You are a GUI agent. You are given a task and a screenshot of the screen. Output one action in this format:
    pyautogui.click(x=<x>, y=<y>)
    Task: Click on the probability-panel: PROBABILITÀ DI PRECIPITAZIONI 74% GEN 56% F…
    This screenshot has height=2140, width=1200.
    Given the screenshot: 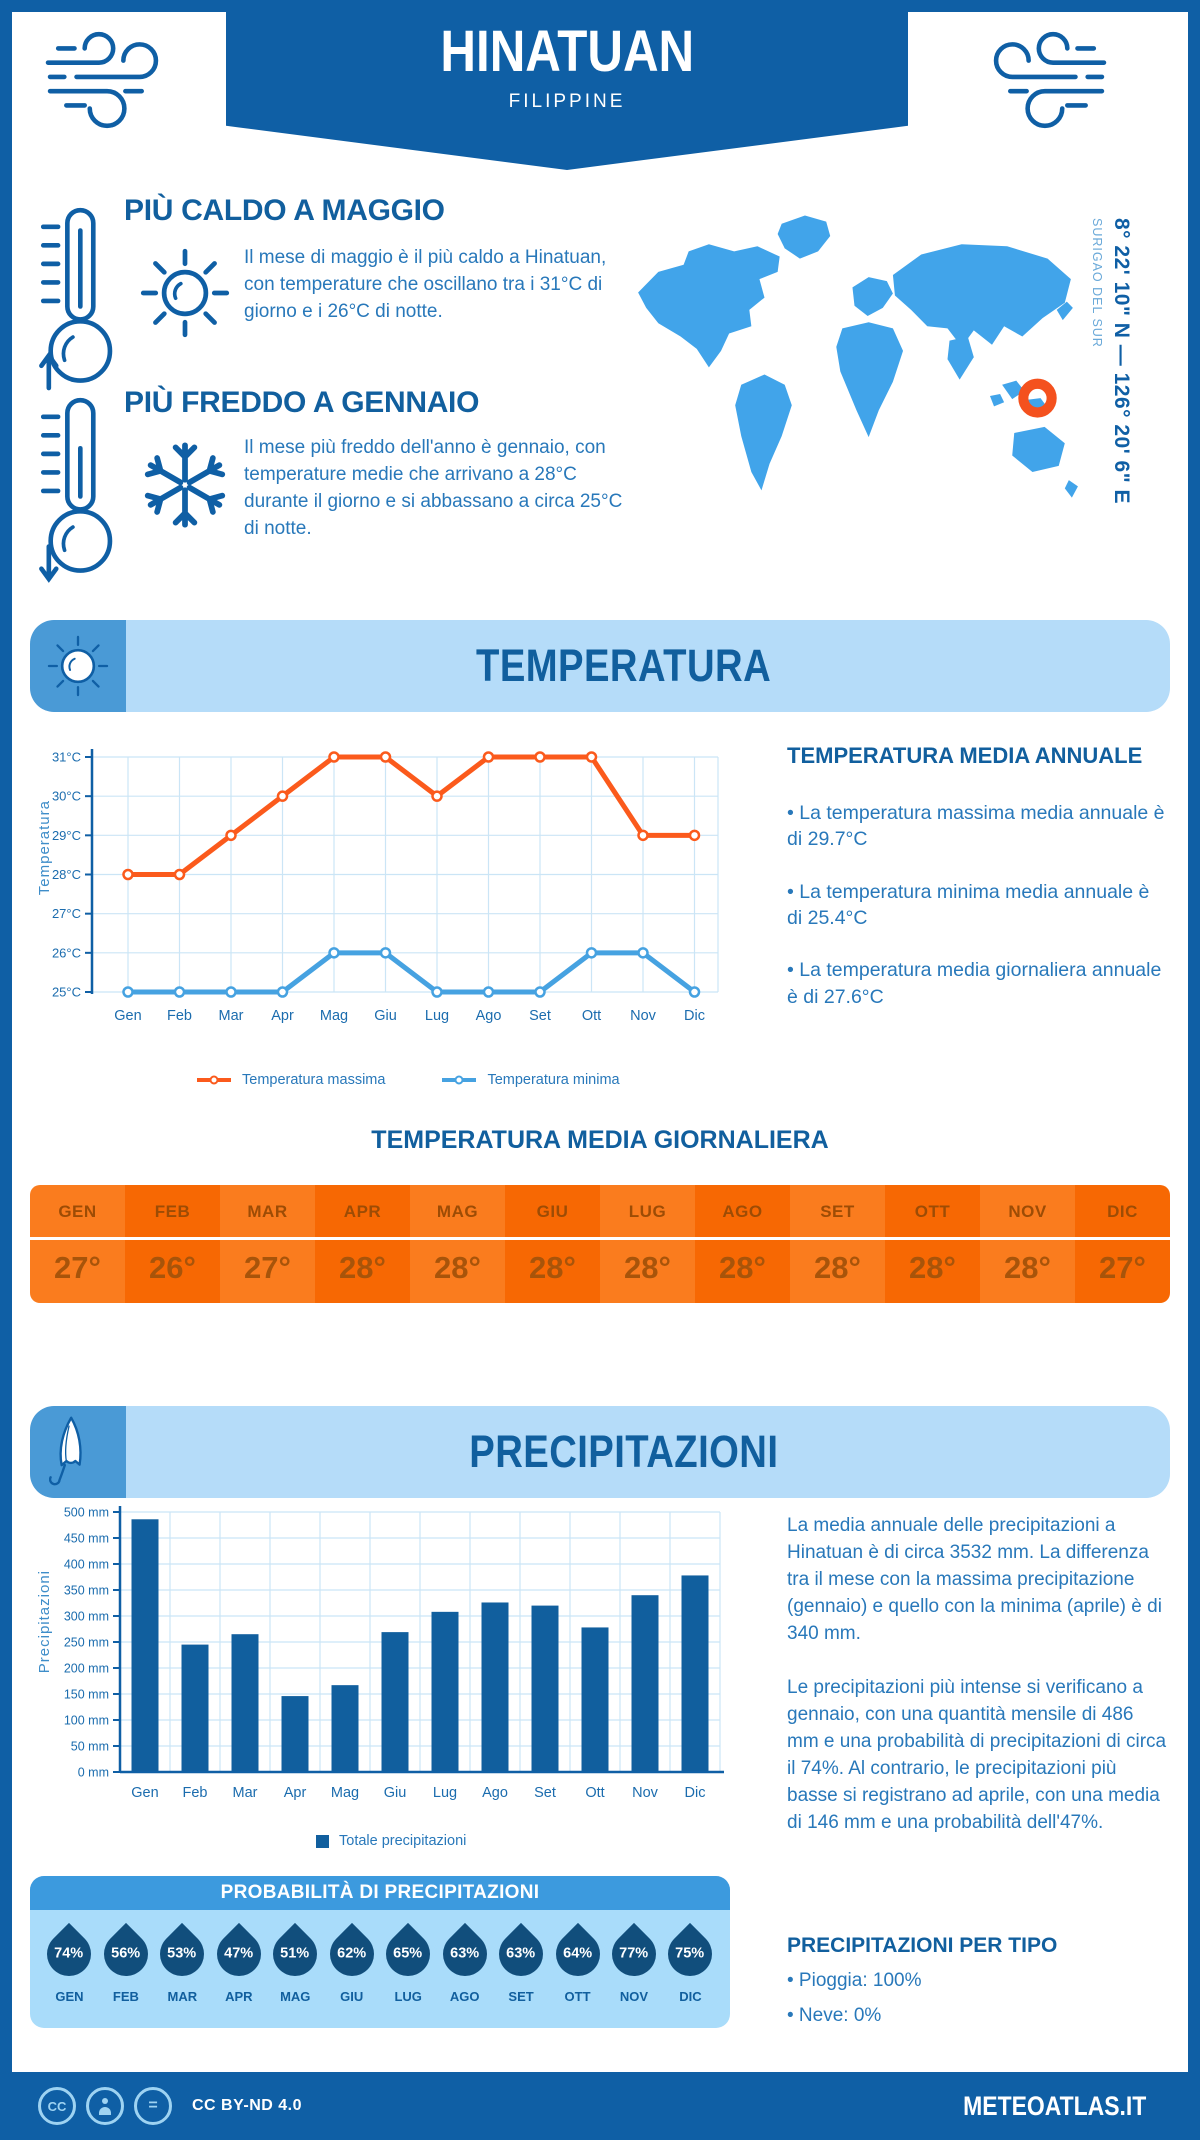 What is the action you would take?
    pyautogui.click(x=380, y=1952)
    